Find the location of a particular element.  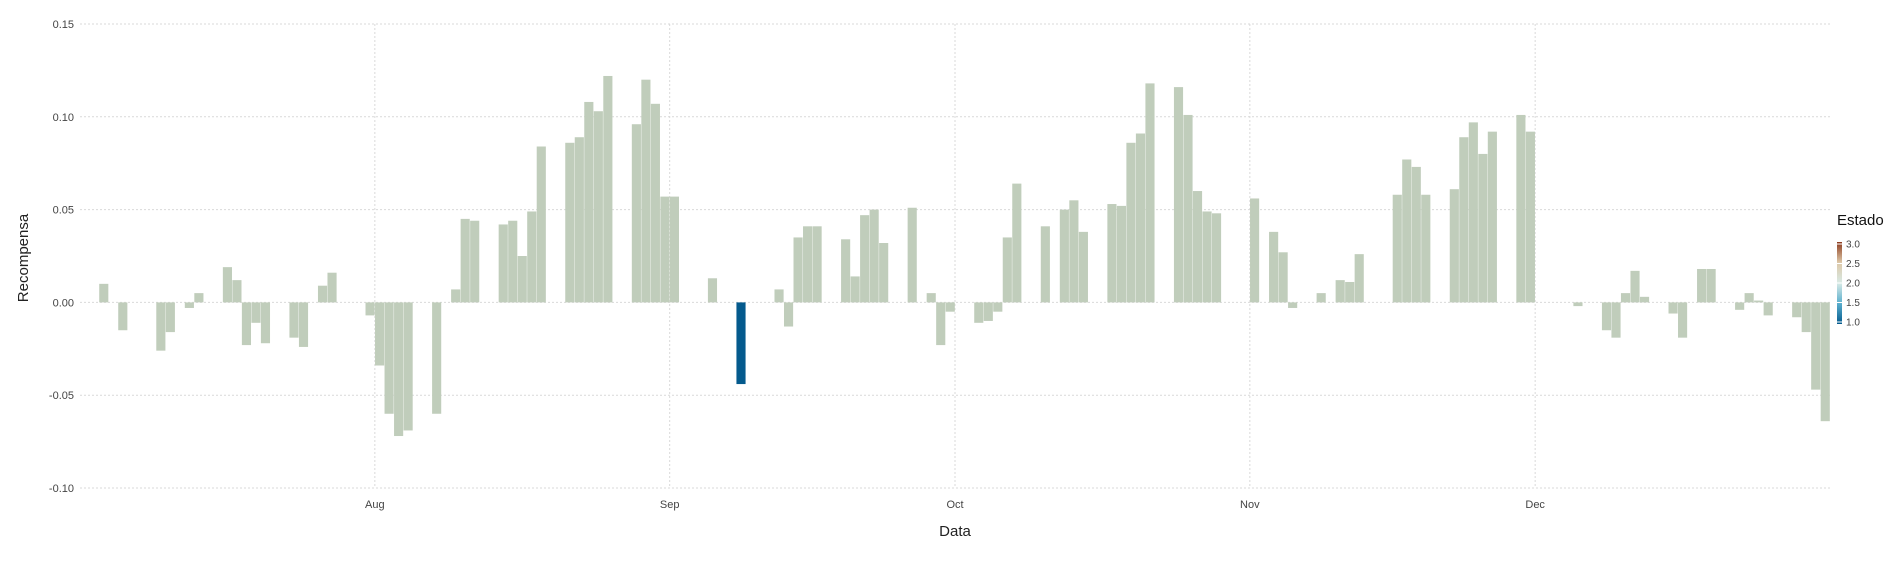

y-tick-label: 0.15 is located at coordinates (63, 25).